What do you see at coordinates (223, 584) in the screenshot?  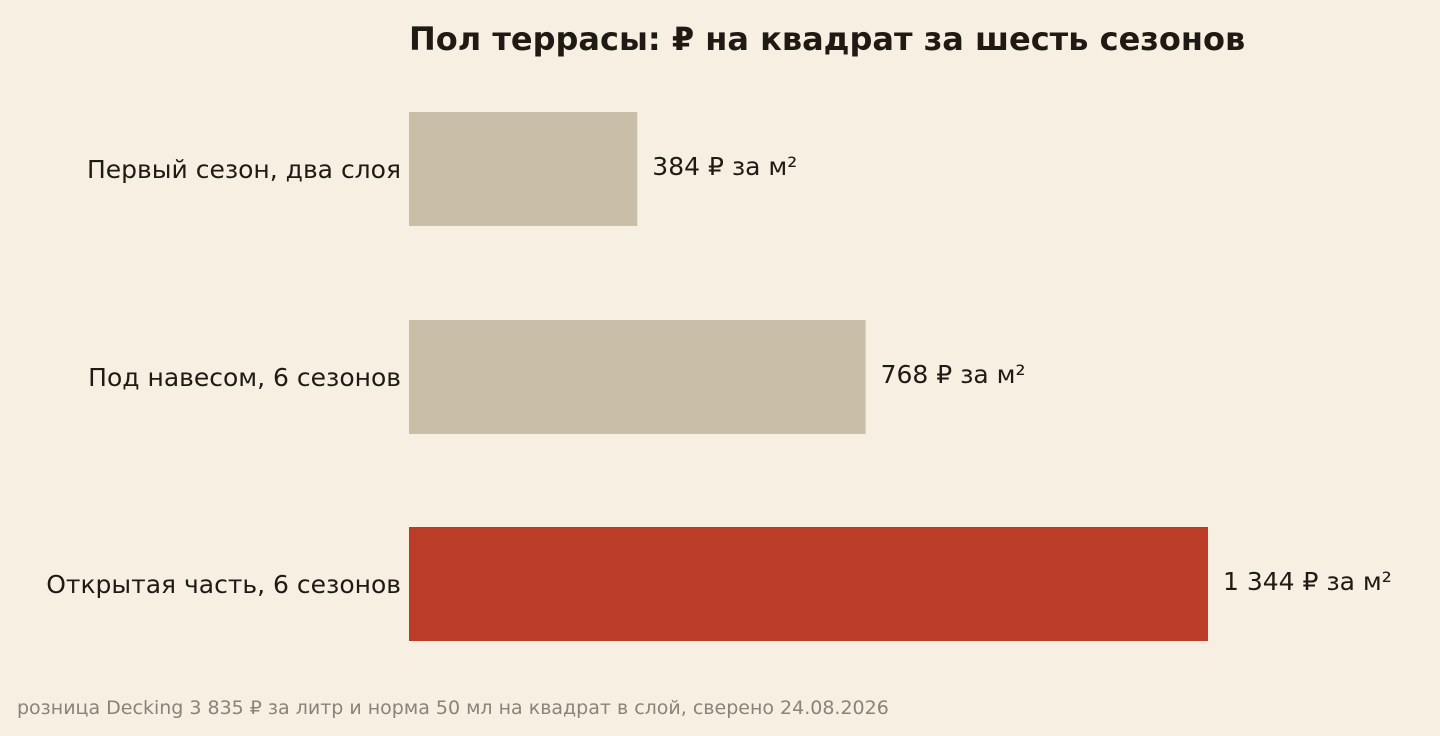 I see `category-label-3: Открытая часть, 6 сезонов` at bounding box center [223, 584].